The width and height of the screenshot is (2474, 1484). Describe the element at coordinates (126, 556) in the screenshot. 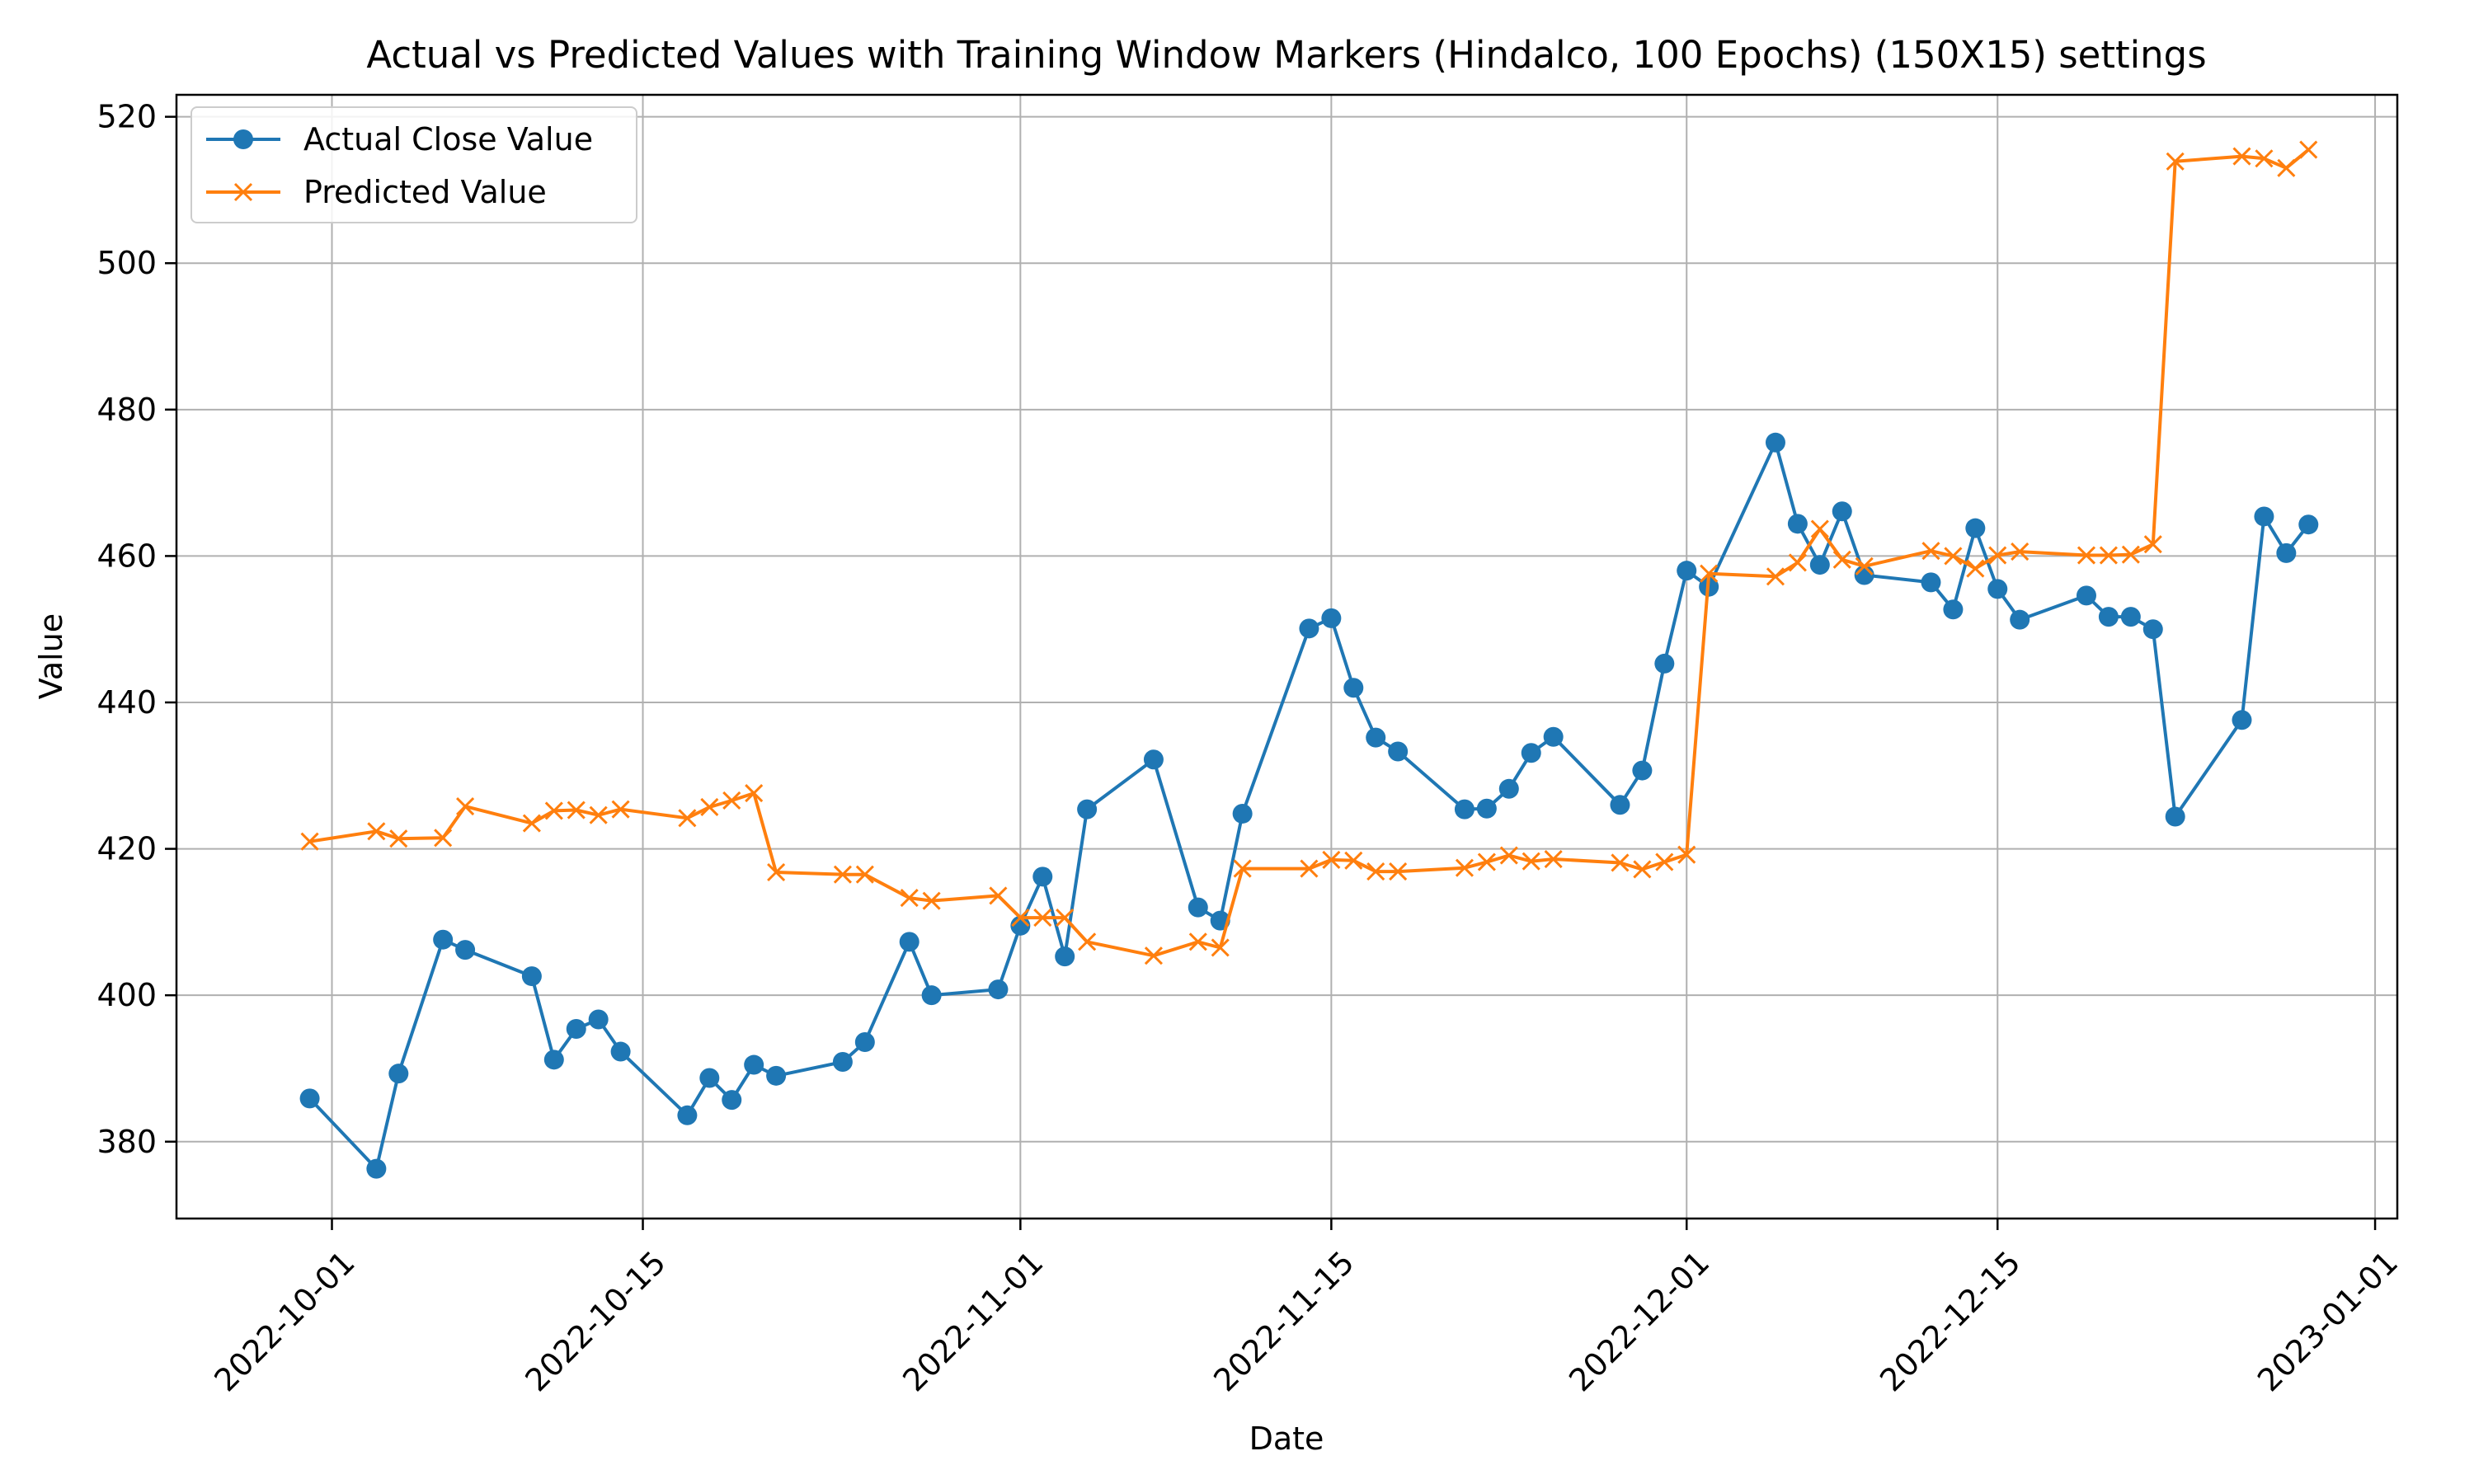

I see `y-tick-label: 460` at that location.